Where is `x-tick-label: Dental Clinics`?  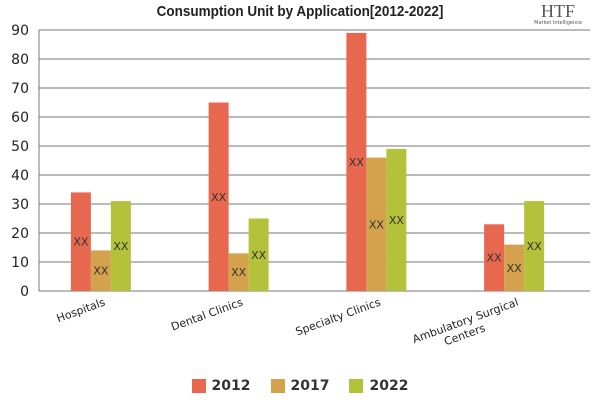
x-tick-label: Dental Clinics is located at coordinates (207, 315).